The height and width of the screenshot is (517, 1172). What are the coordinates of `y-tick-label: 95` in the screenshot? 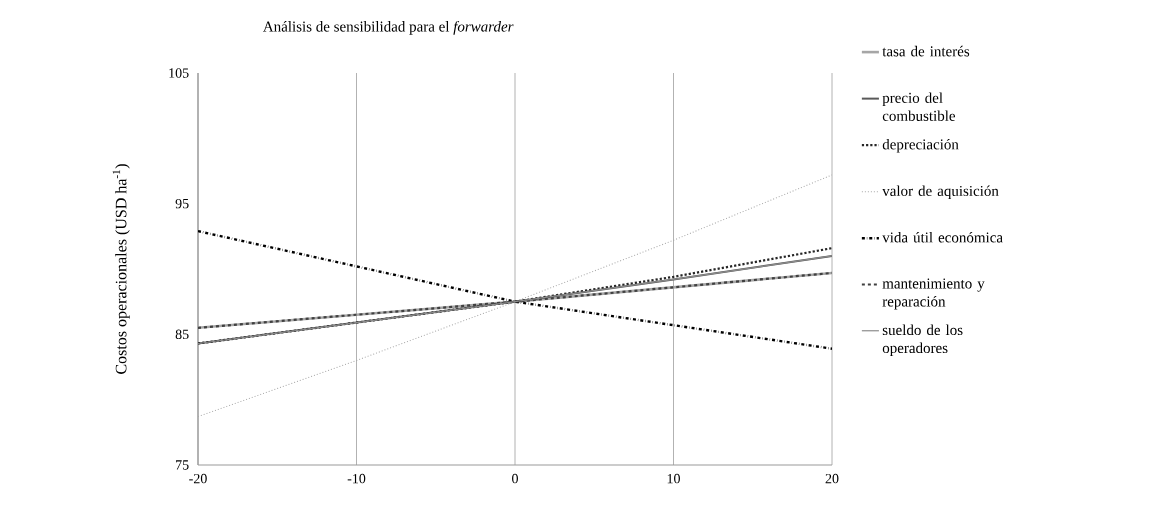 It's located at (182, 203).